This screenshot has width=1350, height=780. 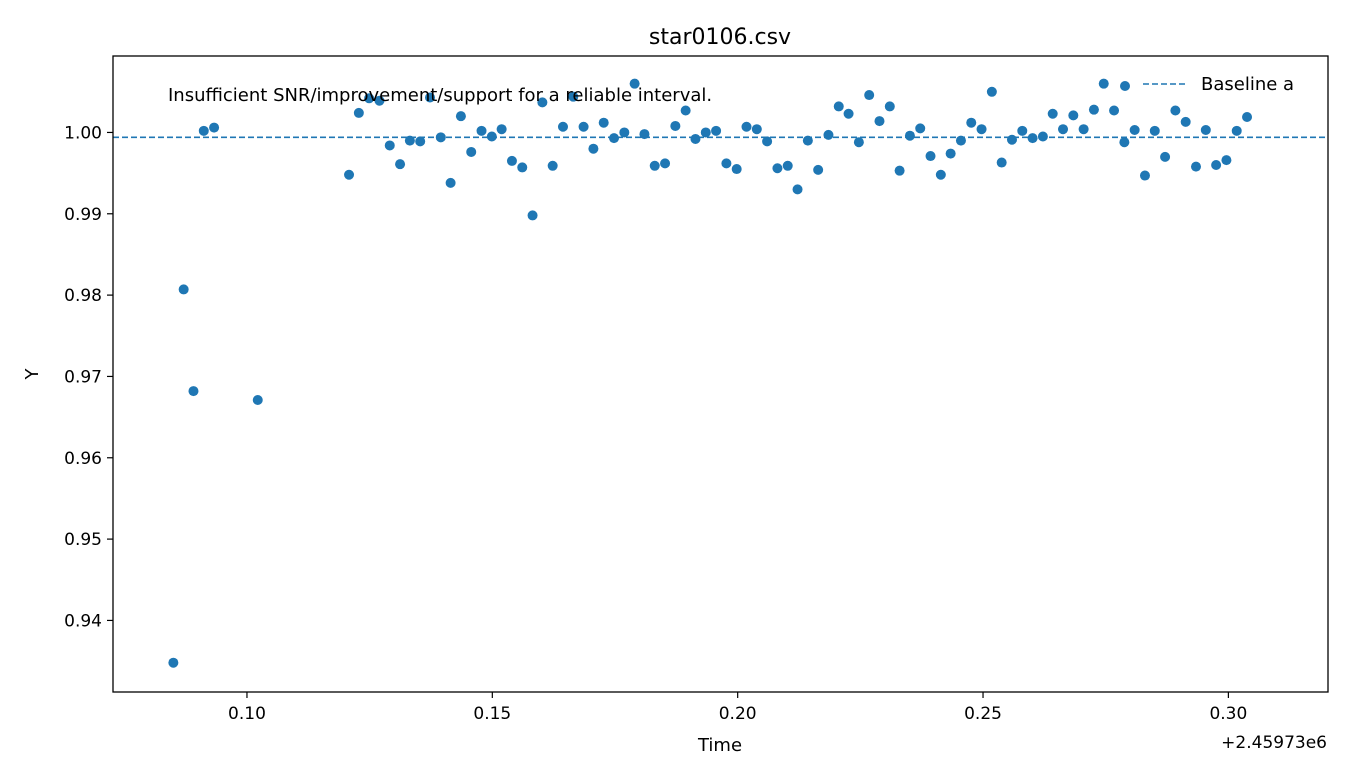 I want to click on y-tick-label: 0.97, so click(x=83, y=377).